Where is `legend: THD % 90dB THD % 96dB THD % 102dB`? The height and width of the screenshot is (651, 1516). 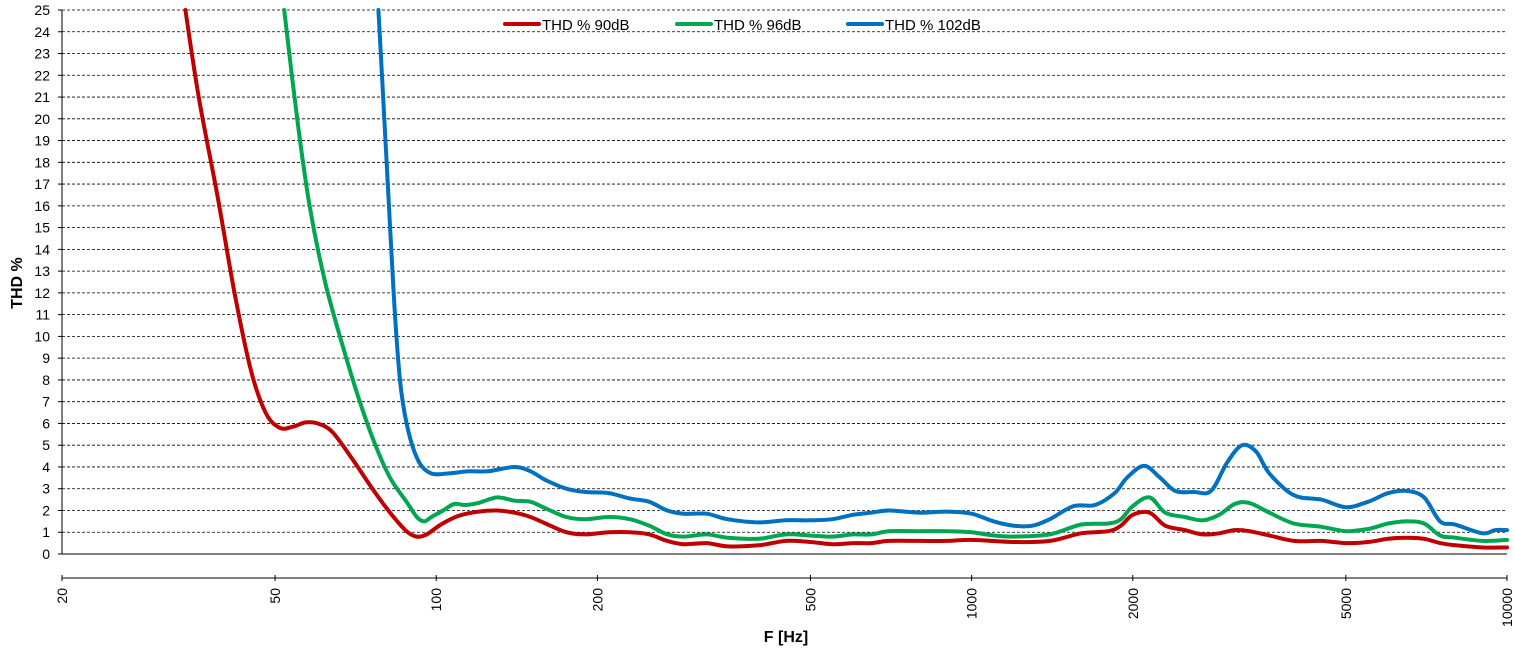
legend: THD % 90dB THD % 96dB THD % 102dB is located at coordinates (742, 25).